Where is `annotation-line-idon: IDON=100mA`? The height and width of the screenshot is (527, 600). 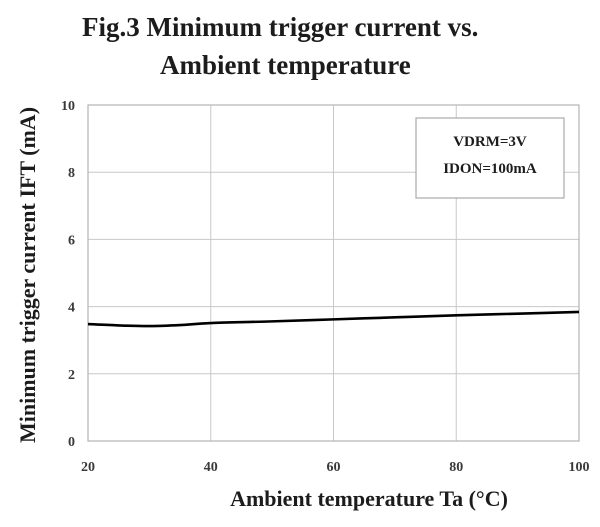
annotation-line-idon: IDON=100mA is located at coordinates (490, 169).